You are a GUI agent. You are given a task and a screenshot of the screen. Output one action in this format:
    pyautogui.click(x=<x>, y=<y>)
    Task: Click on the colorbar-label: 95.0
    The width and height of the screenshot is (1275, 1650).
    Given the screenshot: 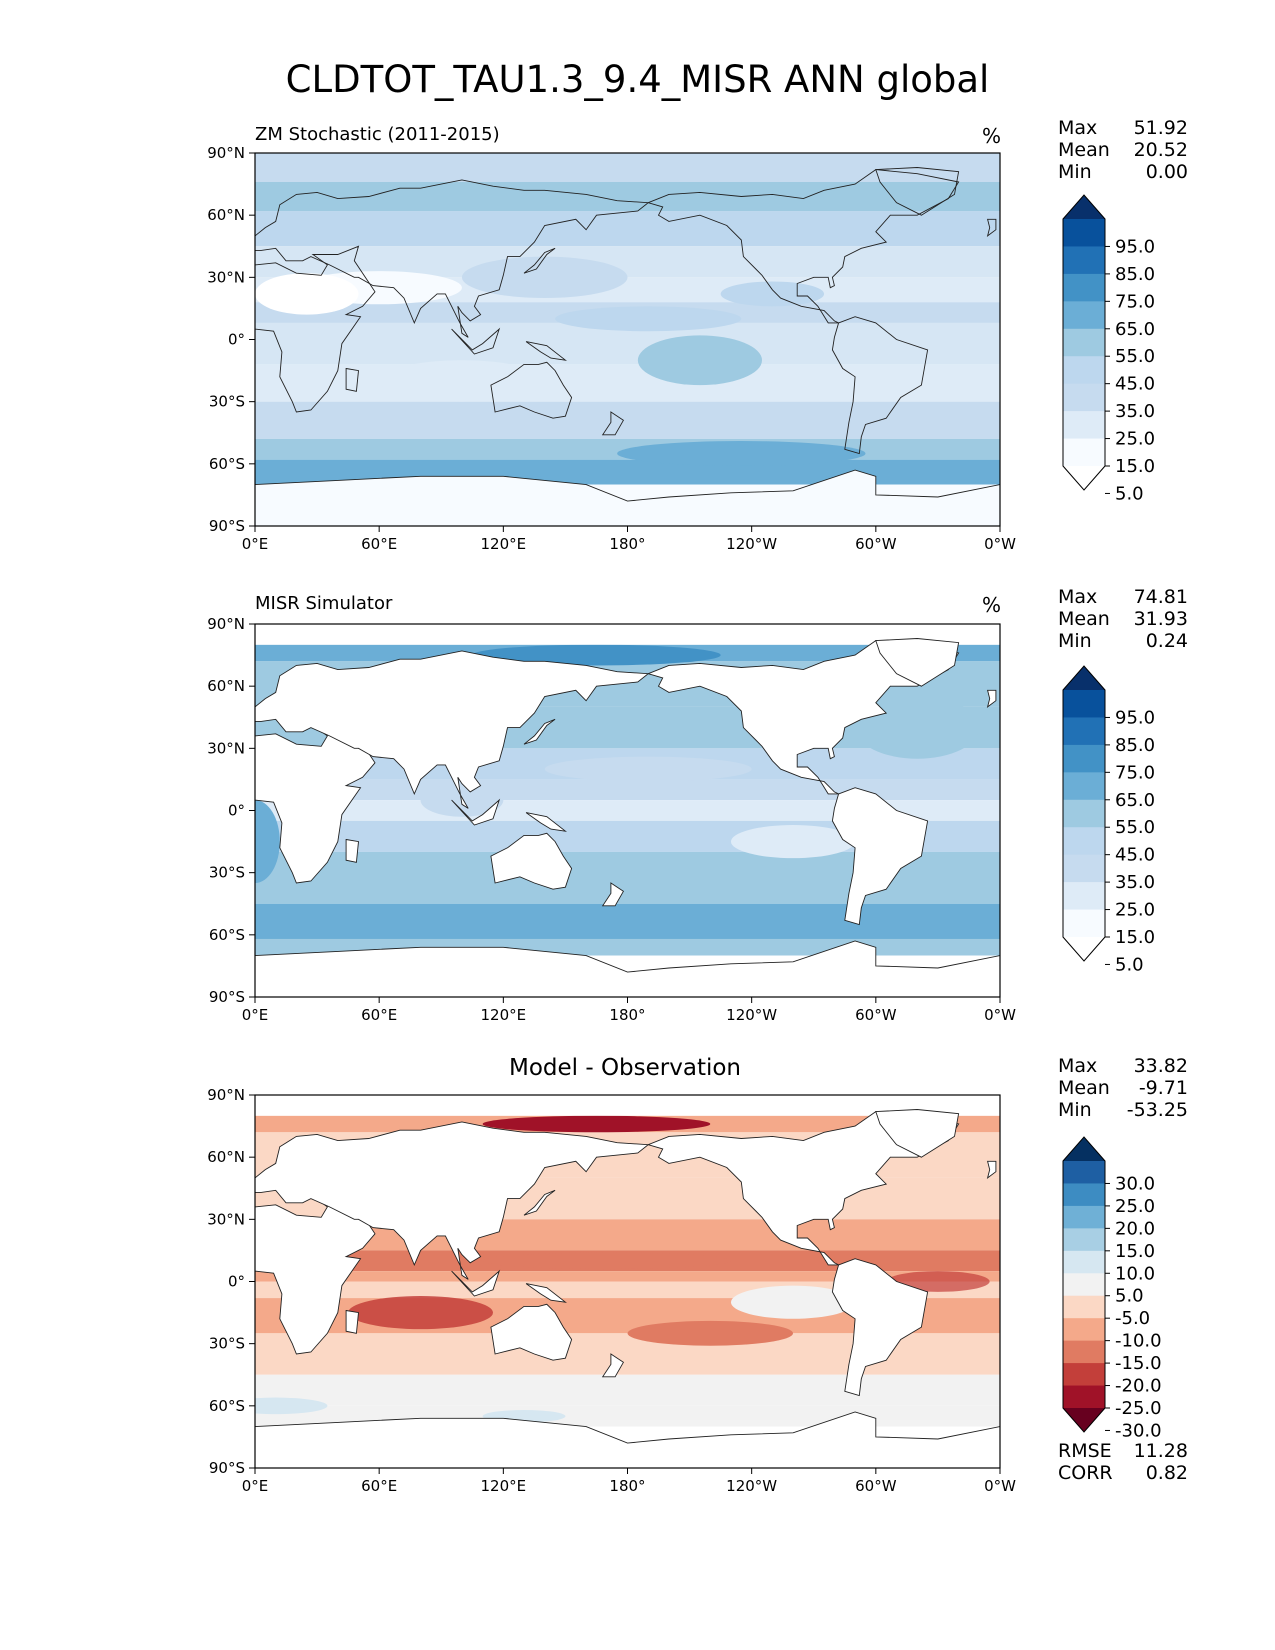 What is the action you would take?
    pyautogui.click(x=1135, y=717)
    